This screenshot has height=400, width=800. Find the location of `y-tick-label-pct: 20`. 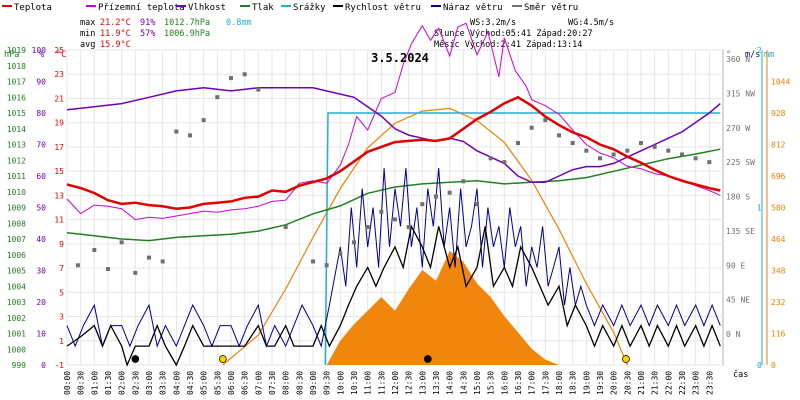

y-tick-label-pct: 20 is located at coordinates (41, 302).